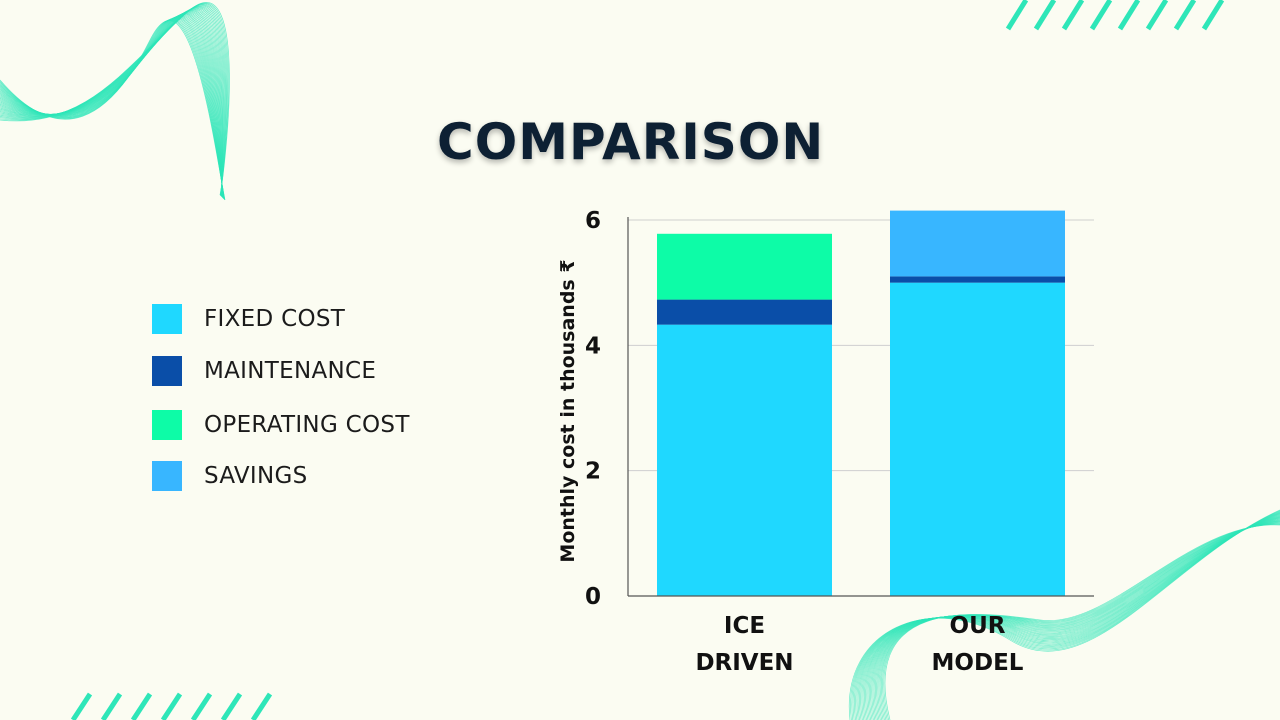  I want to click on stripes-decoration-bottom-left, so click(171, 706).